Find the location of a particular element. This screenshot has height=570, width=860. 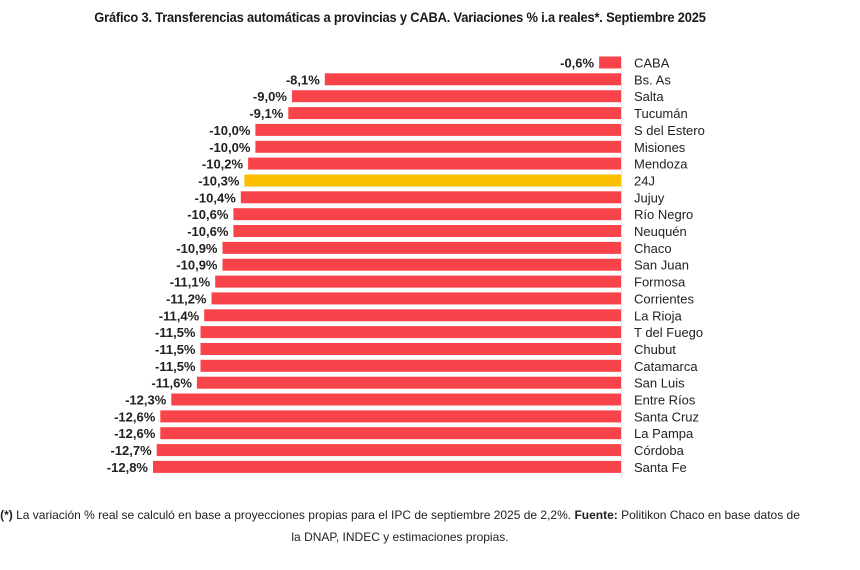

bar-san-juan is located at coordinates (421, 264).